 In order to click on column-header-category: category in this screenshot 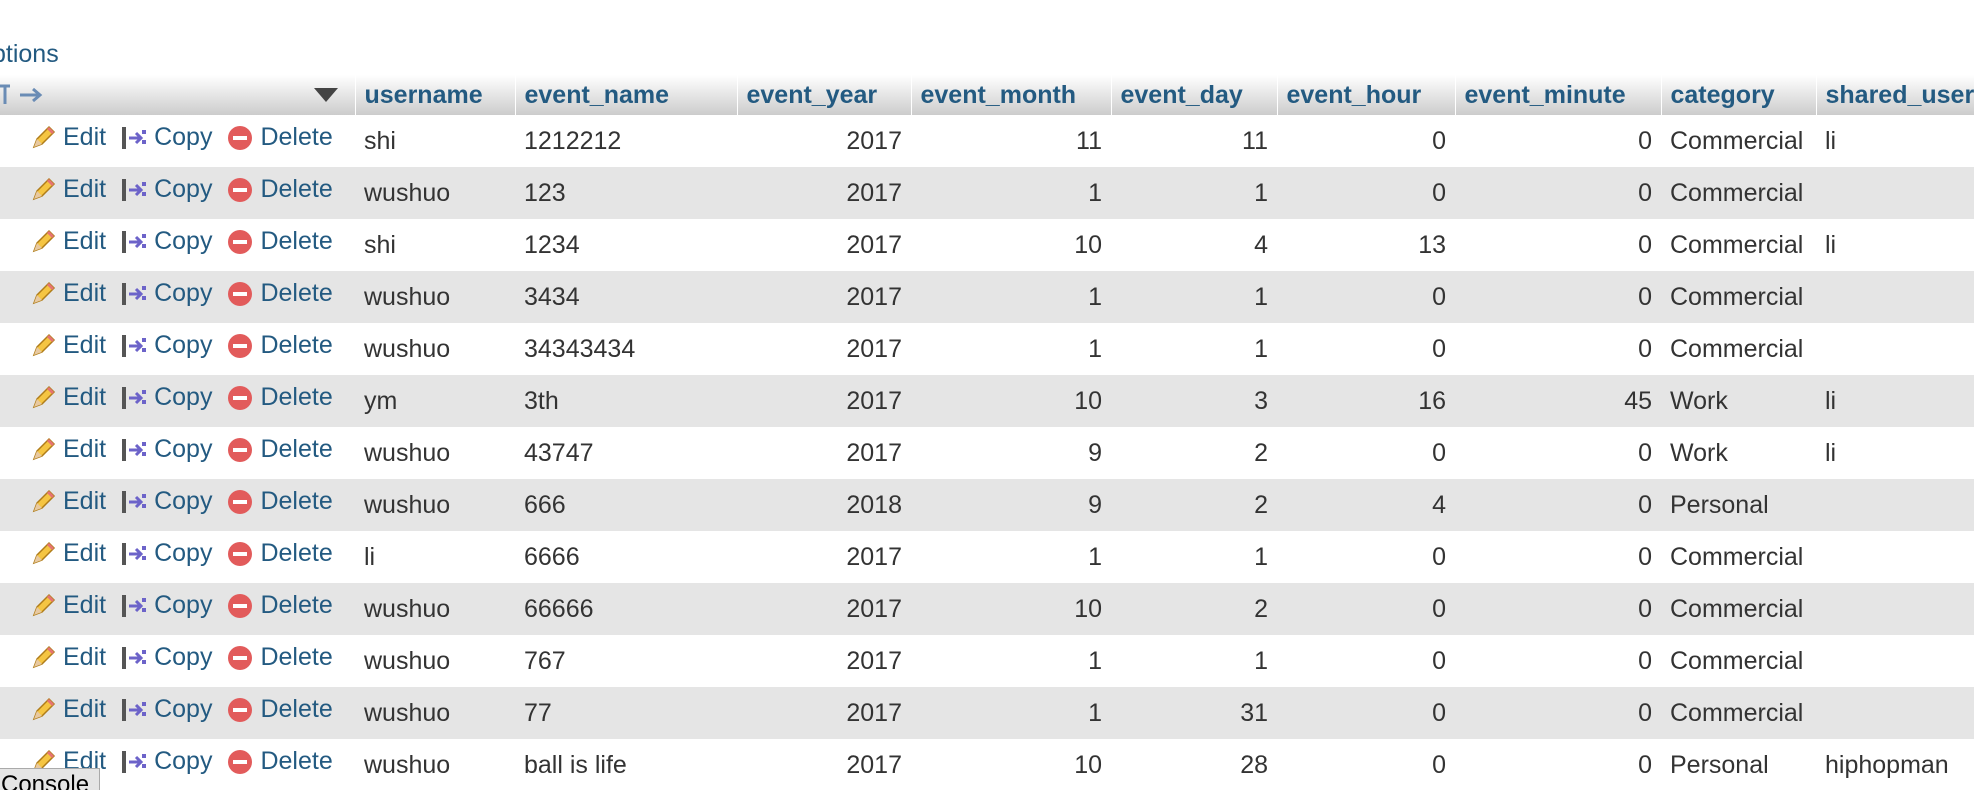, I will do `click(1739, 95)`.